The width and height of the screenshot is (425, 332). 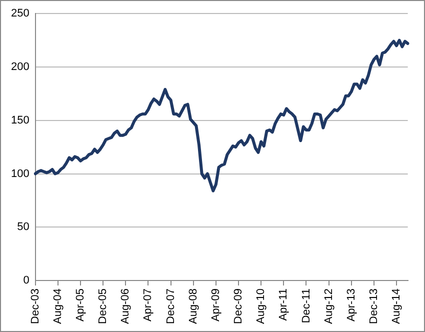 I want to click on x-tick-label: Dec-09, so click(x=238, y=306).